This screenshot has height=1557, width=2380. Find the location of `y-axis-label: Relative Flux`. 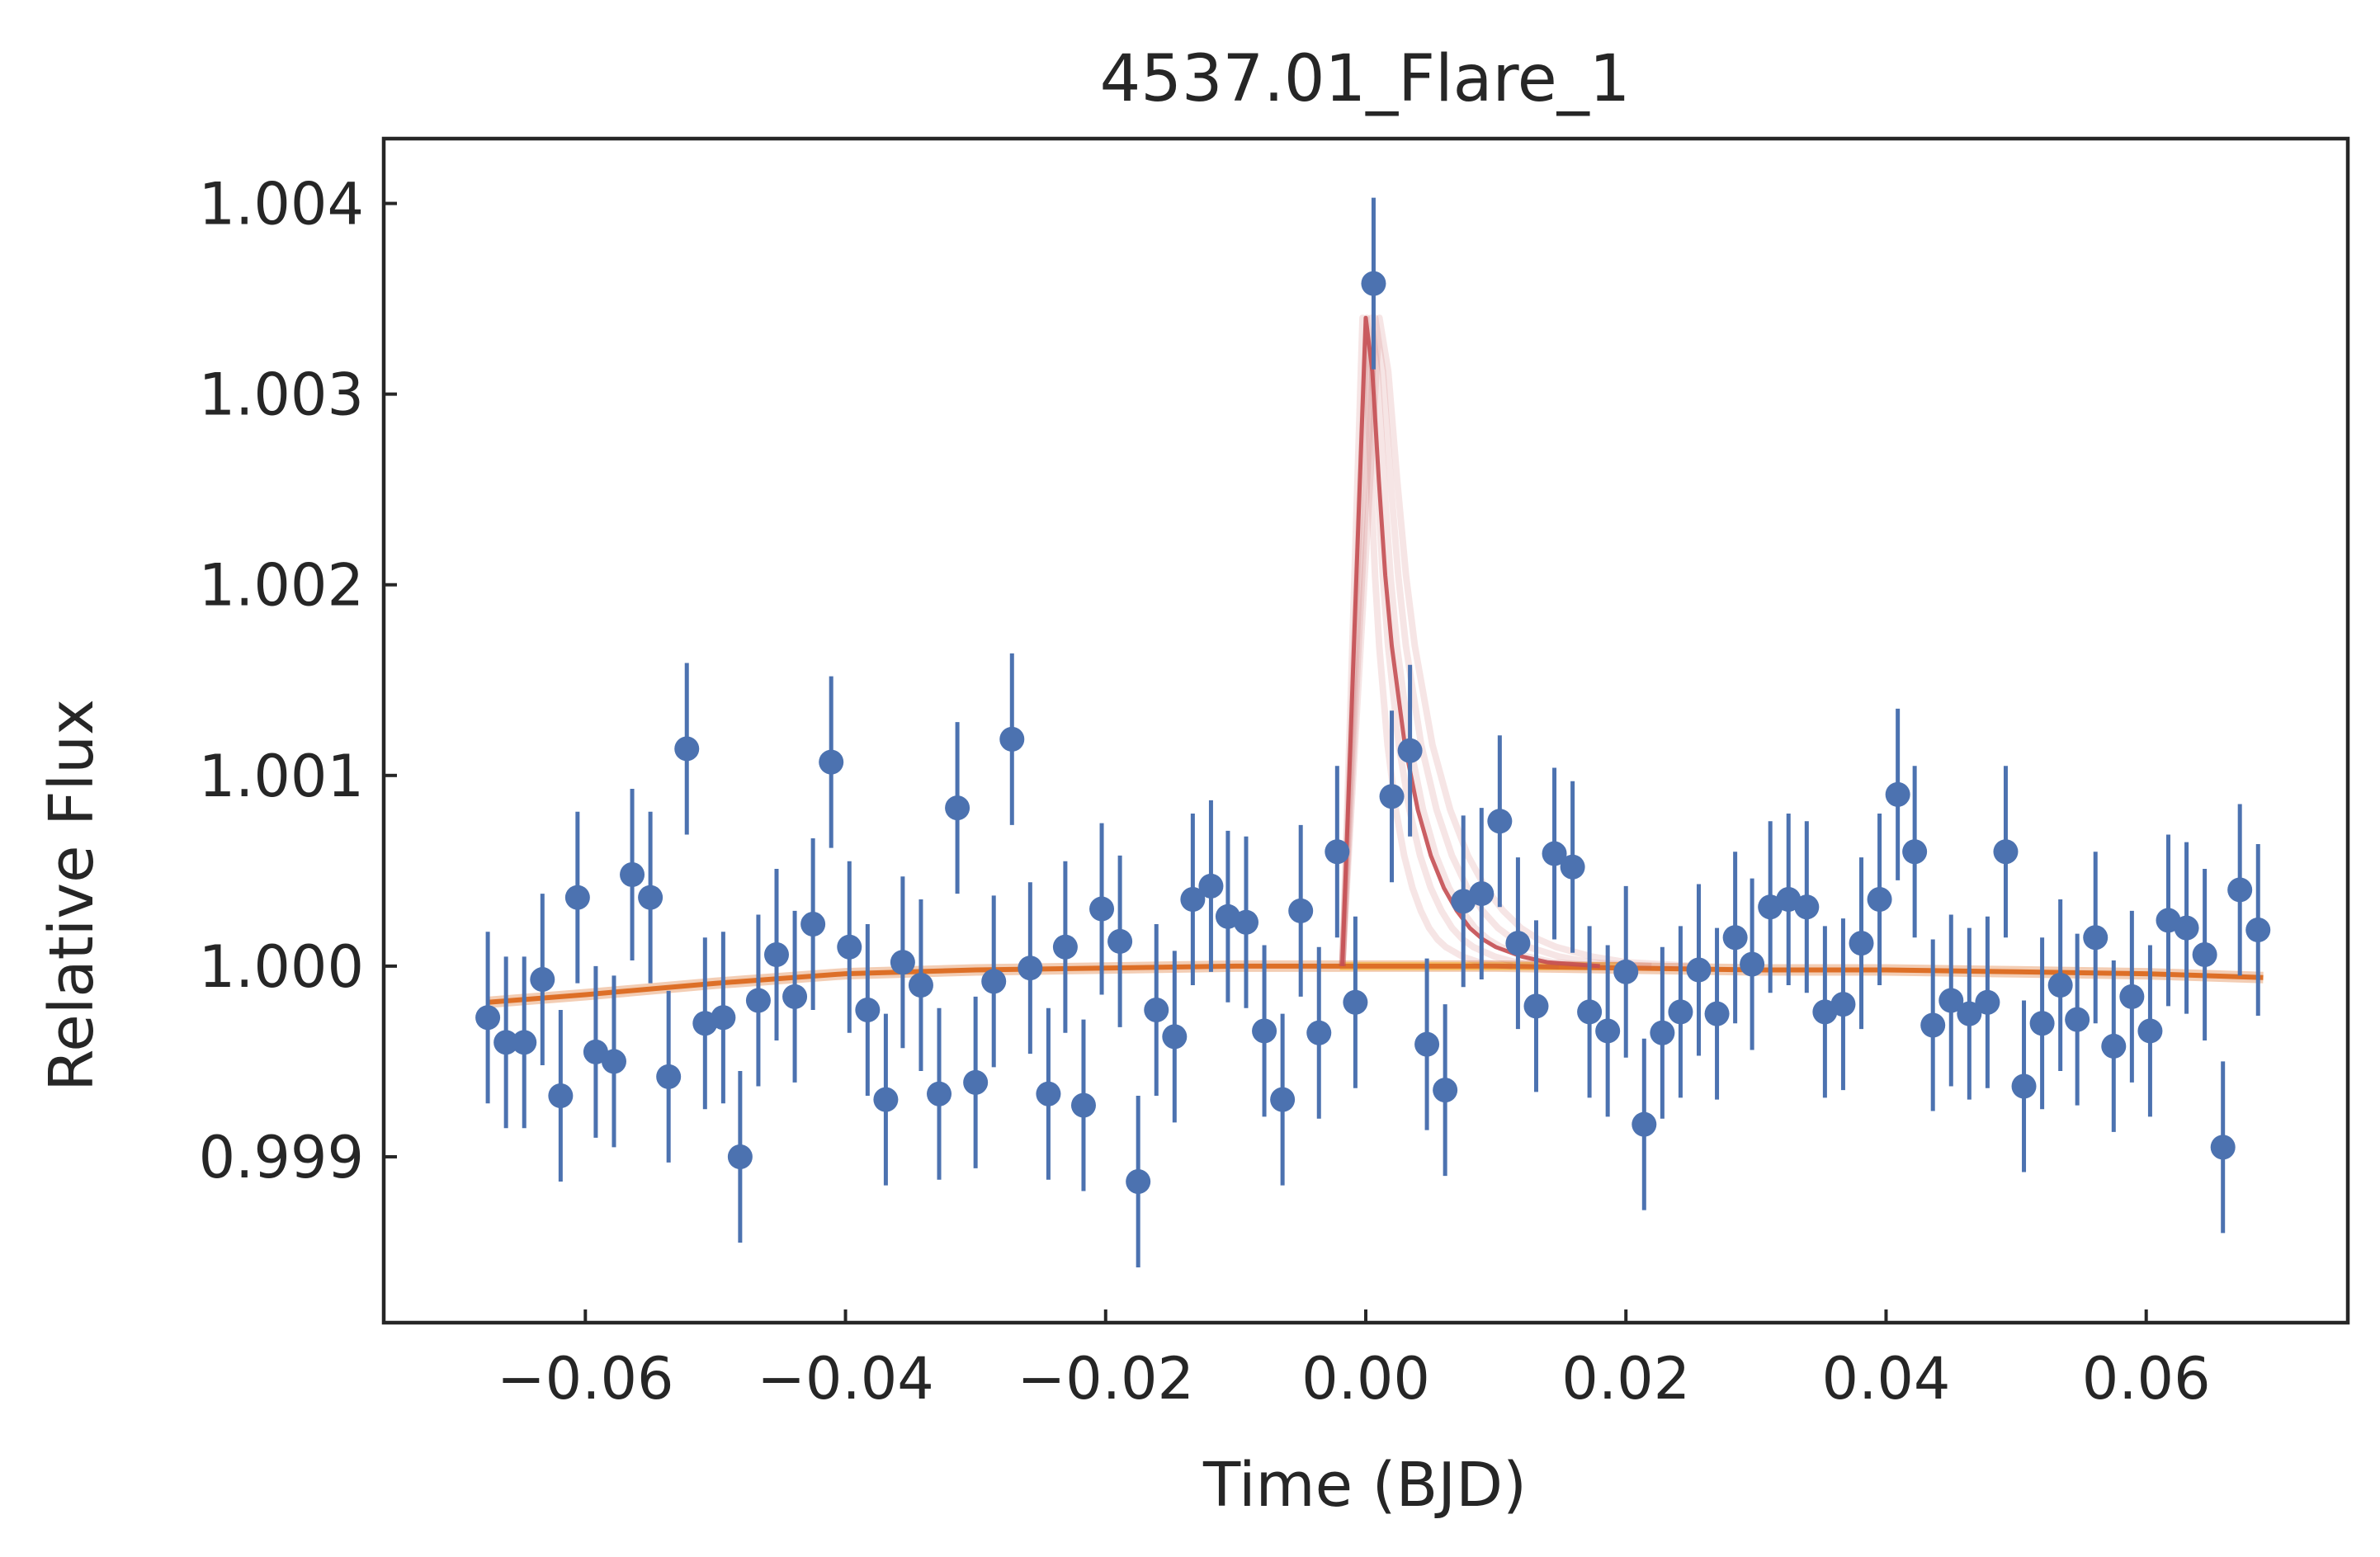

y-axis-label: Relative Flux is located at coordinates (71, 895).